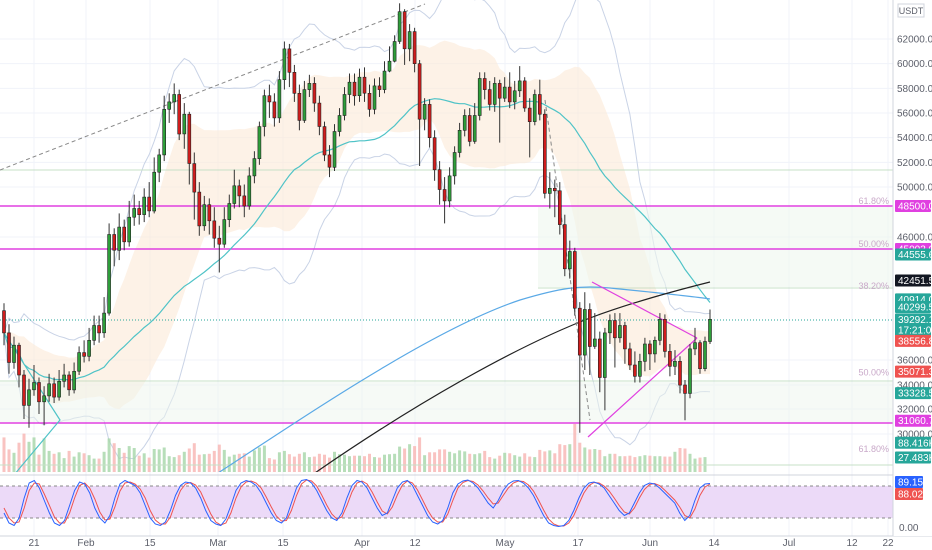 This screenshot has height=550, width=932. I want to click on time-tick-label: Jun, so click(650, 543).